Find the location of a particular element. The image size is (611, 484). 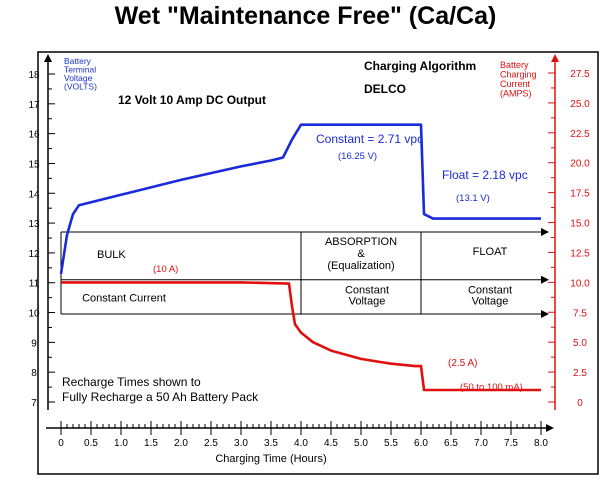

left-axis-arrow is located at coordinates (48, 58).